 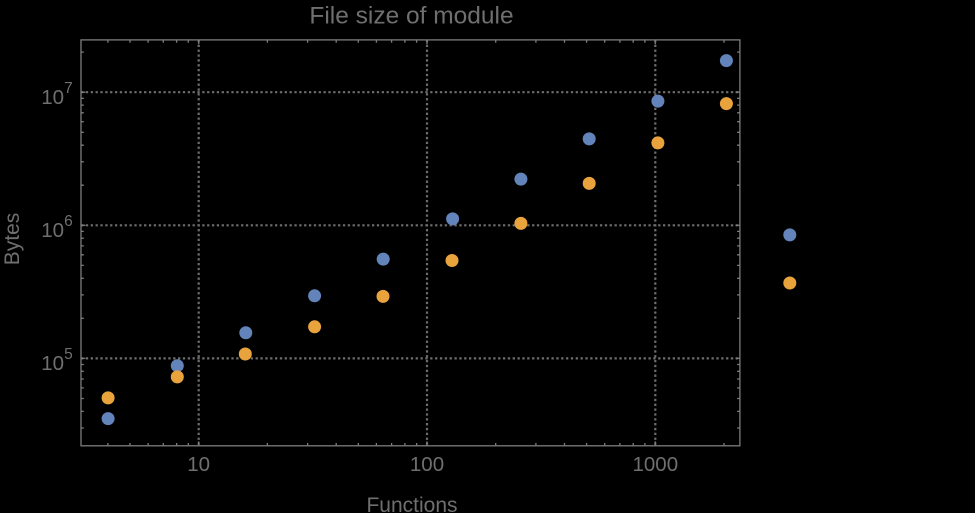 I want to click on svg-text: 10⁶, so click(x=56, y=227).